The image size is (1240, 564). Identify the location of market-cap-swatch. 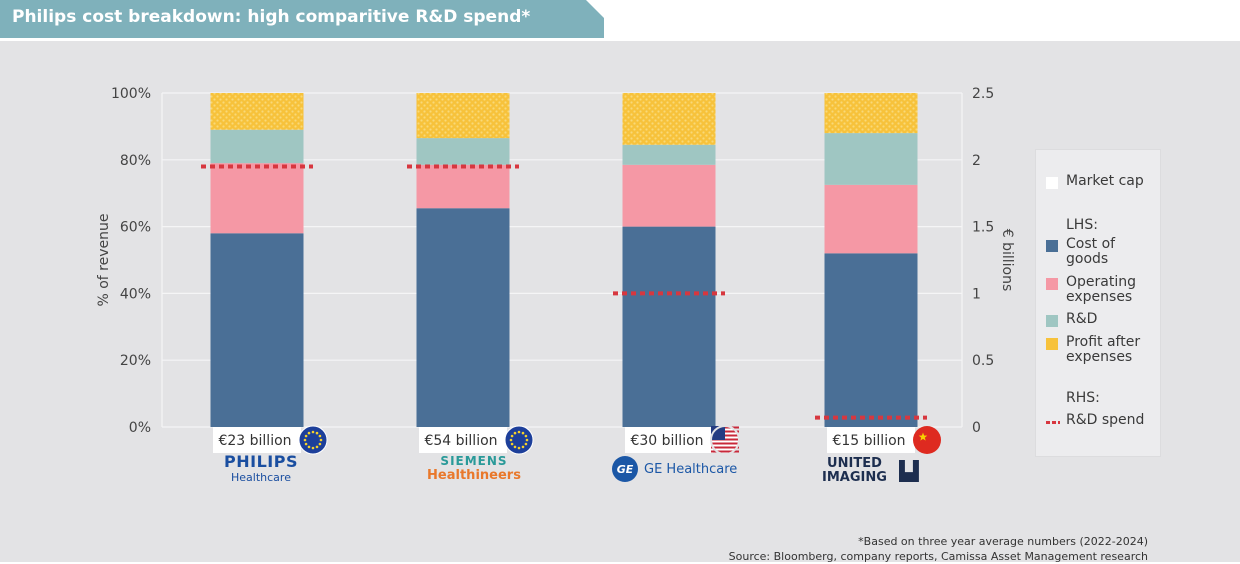
(1052, 183).